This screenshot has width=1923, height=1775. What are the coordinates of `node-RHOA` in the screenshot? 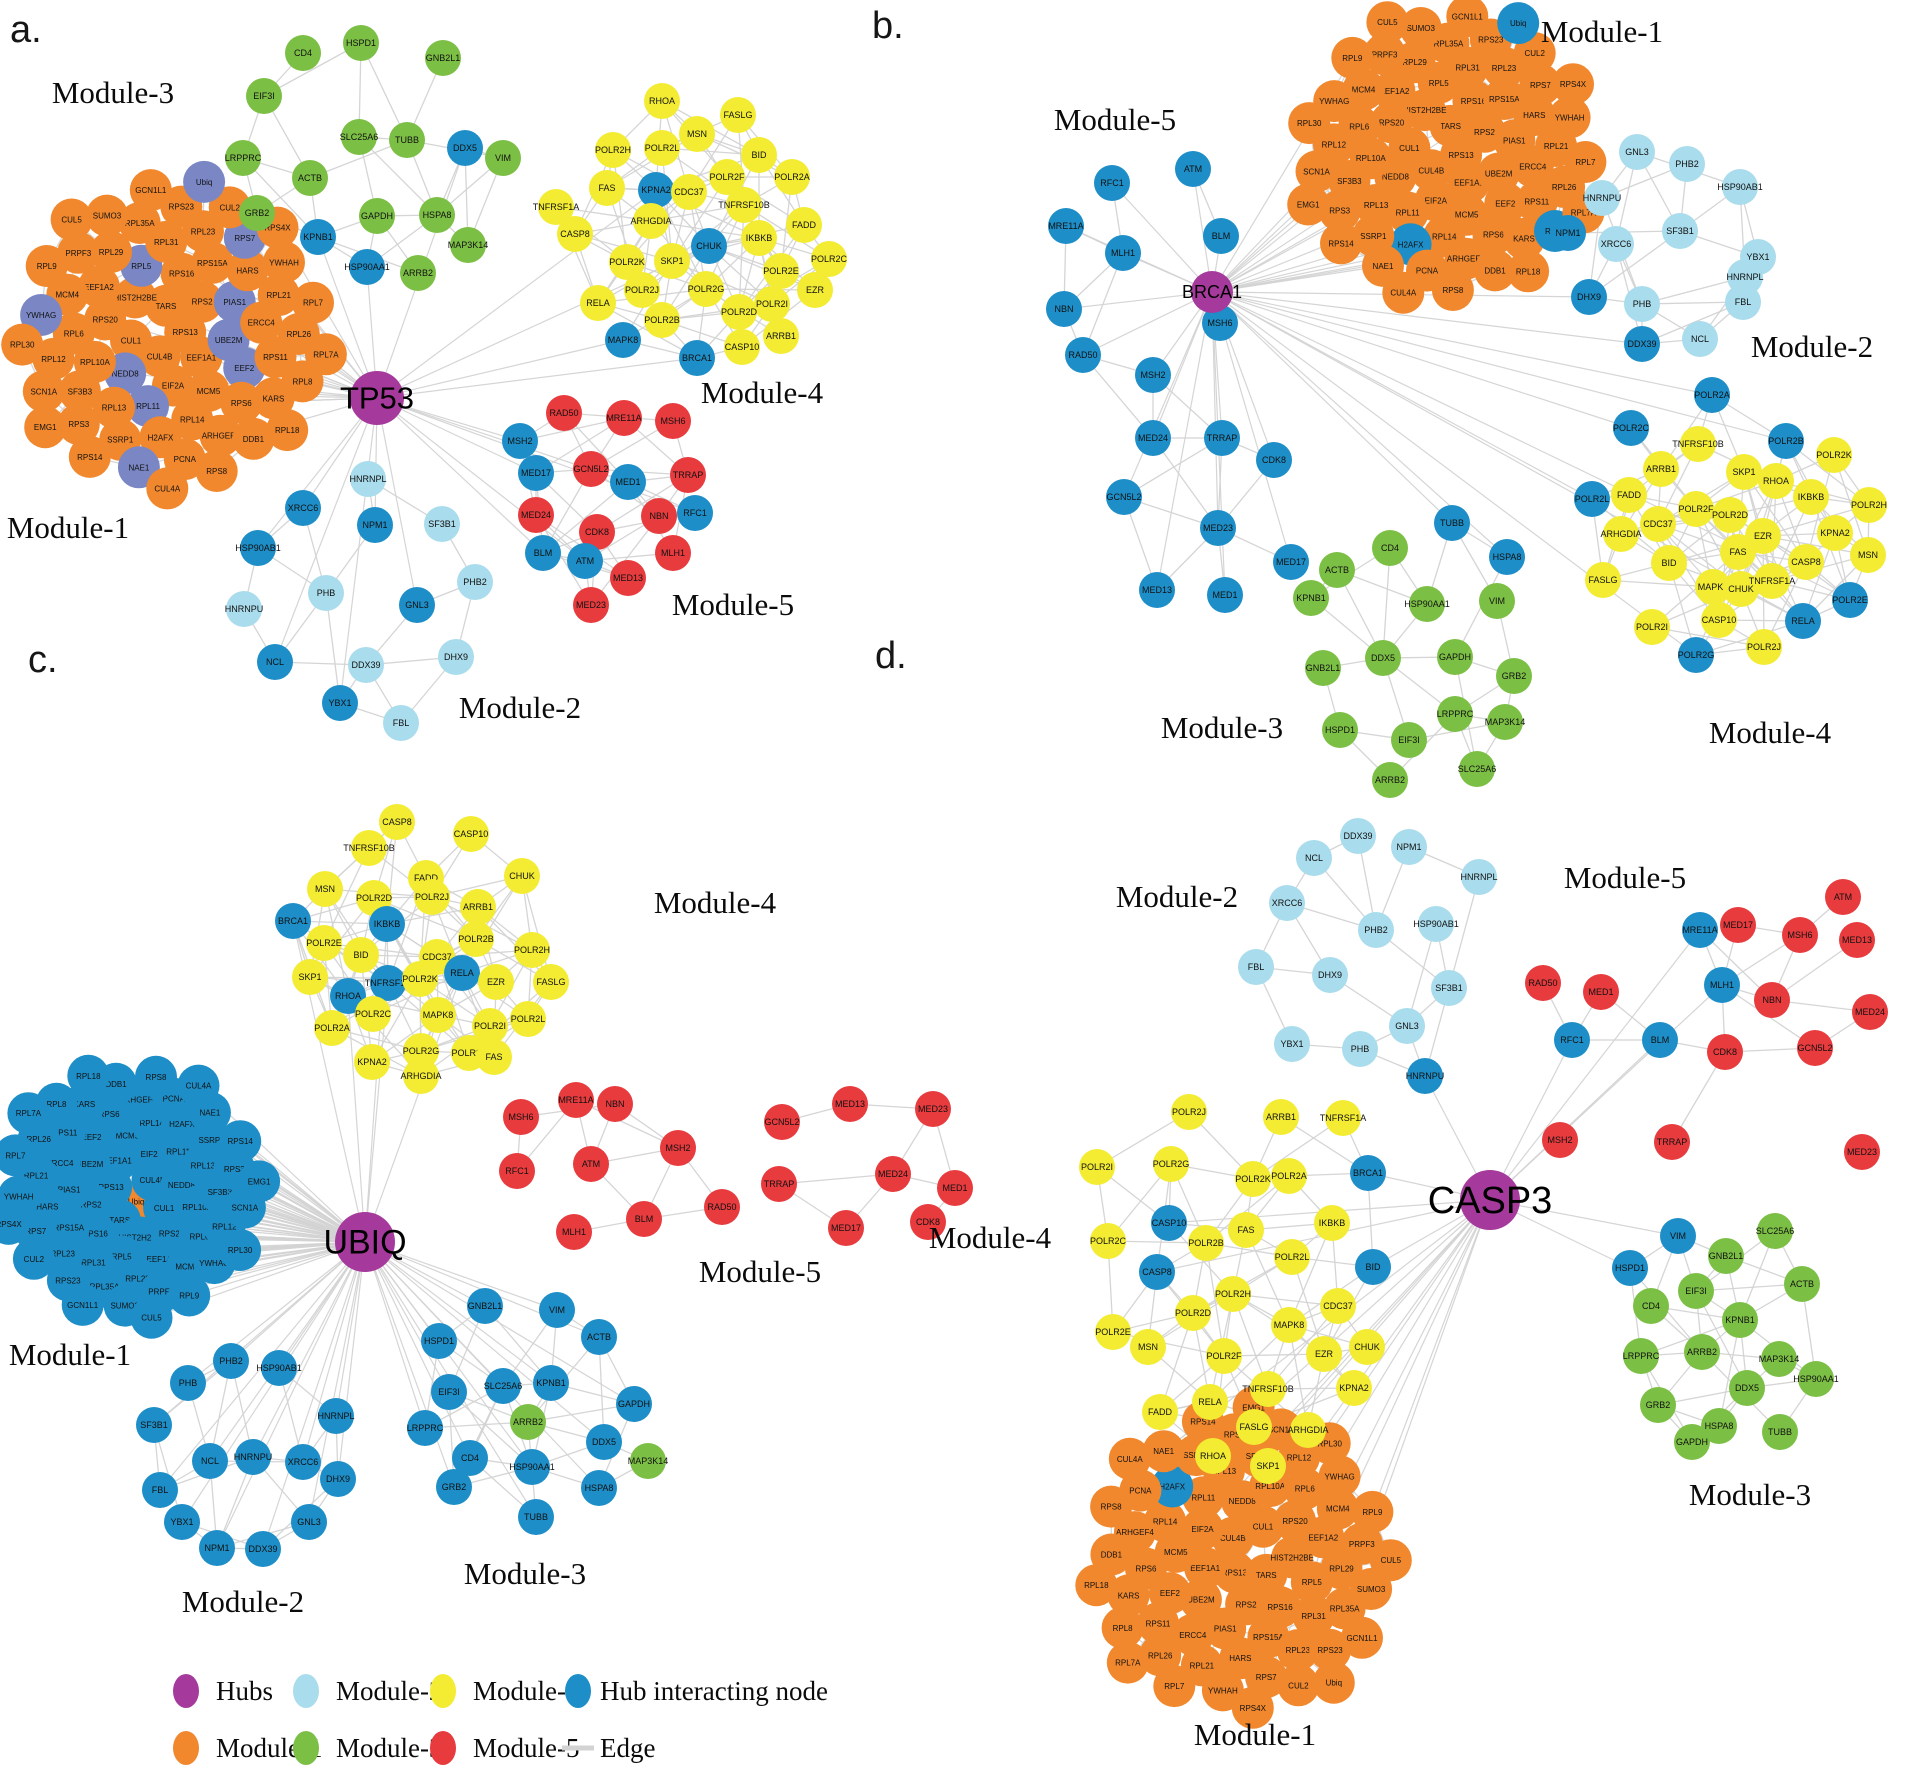 It's located at (662, 101).